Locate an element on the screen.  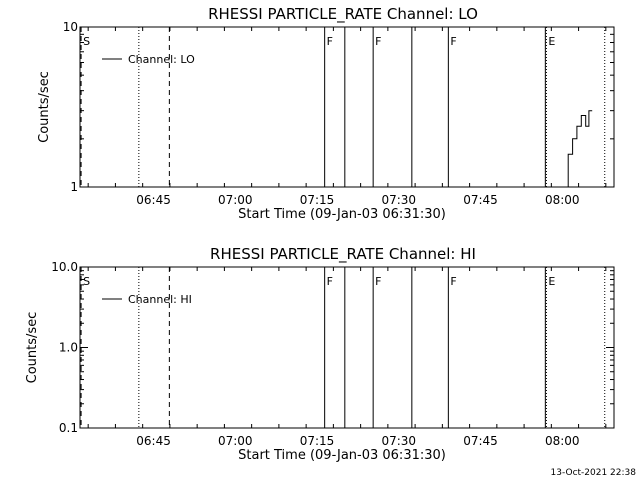
legend-label: Channel: HI is located at coordinates (160, 299).